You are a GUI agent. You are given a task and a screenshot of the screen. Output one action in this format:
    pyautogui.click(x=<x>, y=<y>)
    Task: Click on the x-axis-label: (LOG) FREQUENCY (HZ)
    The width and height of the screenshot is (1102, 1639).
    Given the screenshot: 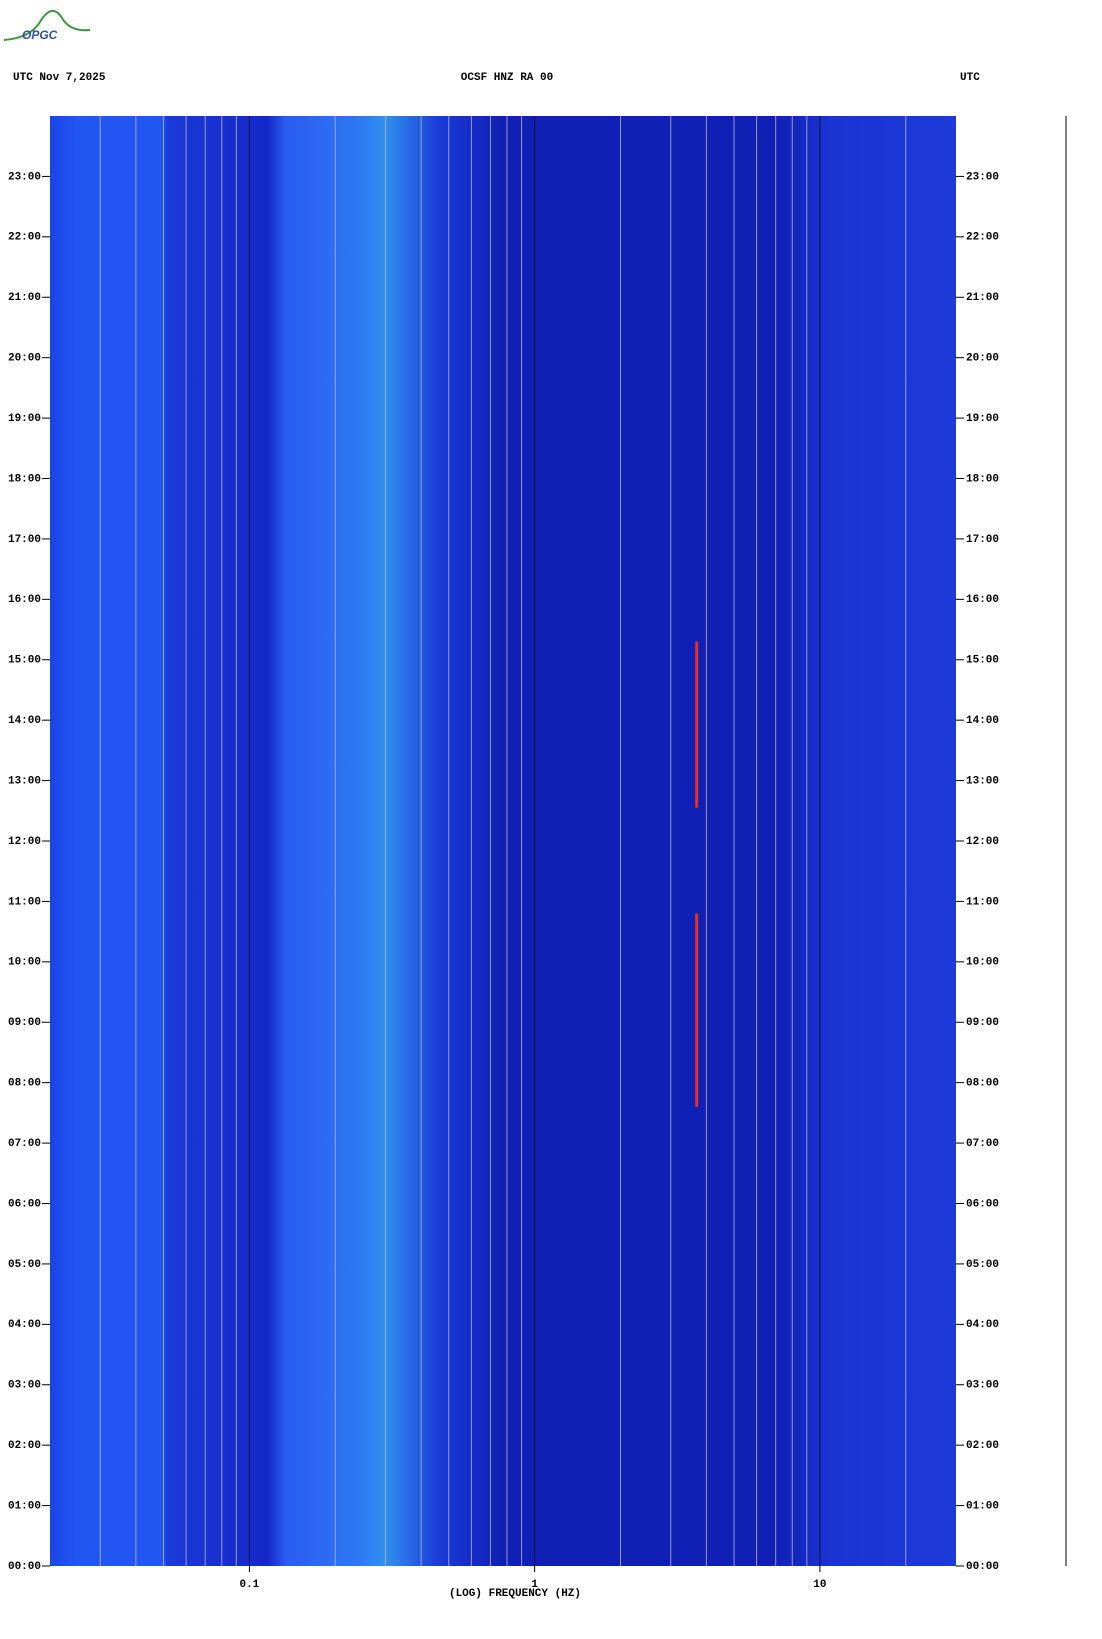 What is the action you would take?
    pyautogui.click(x=515, y=1594)
    